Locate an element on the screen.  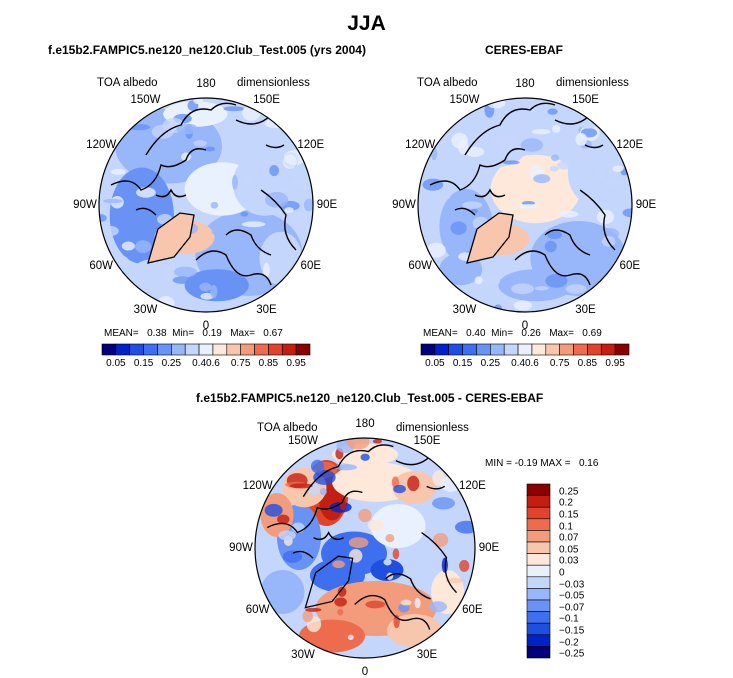
mean-value: 0.38 is located at coordinates (157, 333).